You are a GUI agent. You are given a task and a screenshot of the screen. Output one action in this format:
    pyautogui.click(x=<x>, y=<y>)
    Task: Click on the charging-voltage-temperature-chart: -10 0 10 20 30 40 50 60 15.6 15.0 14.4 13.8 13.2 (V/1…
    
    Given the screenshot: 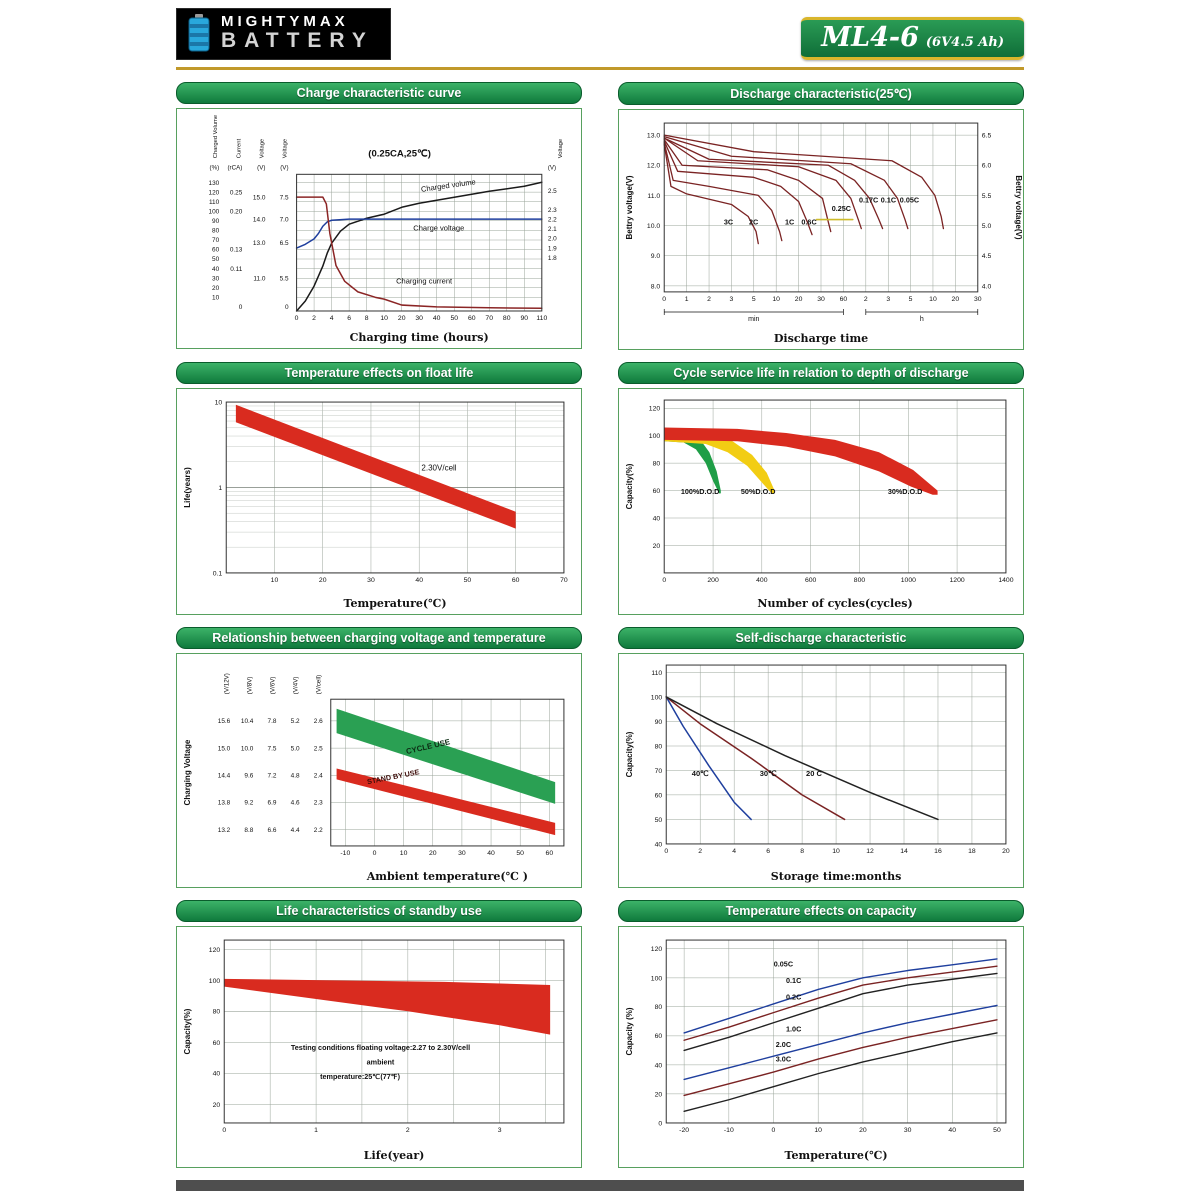 What is the action you would take?
    pyautogui.click(x=374, y=778)
    